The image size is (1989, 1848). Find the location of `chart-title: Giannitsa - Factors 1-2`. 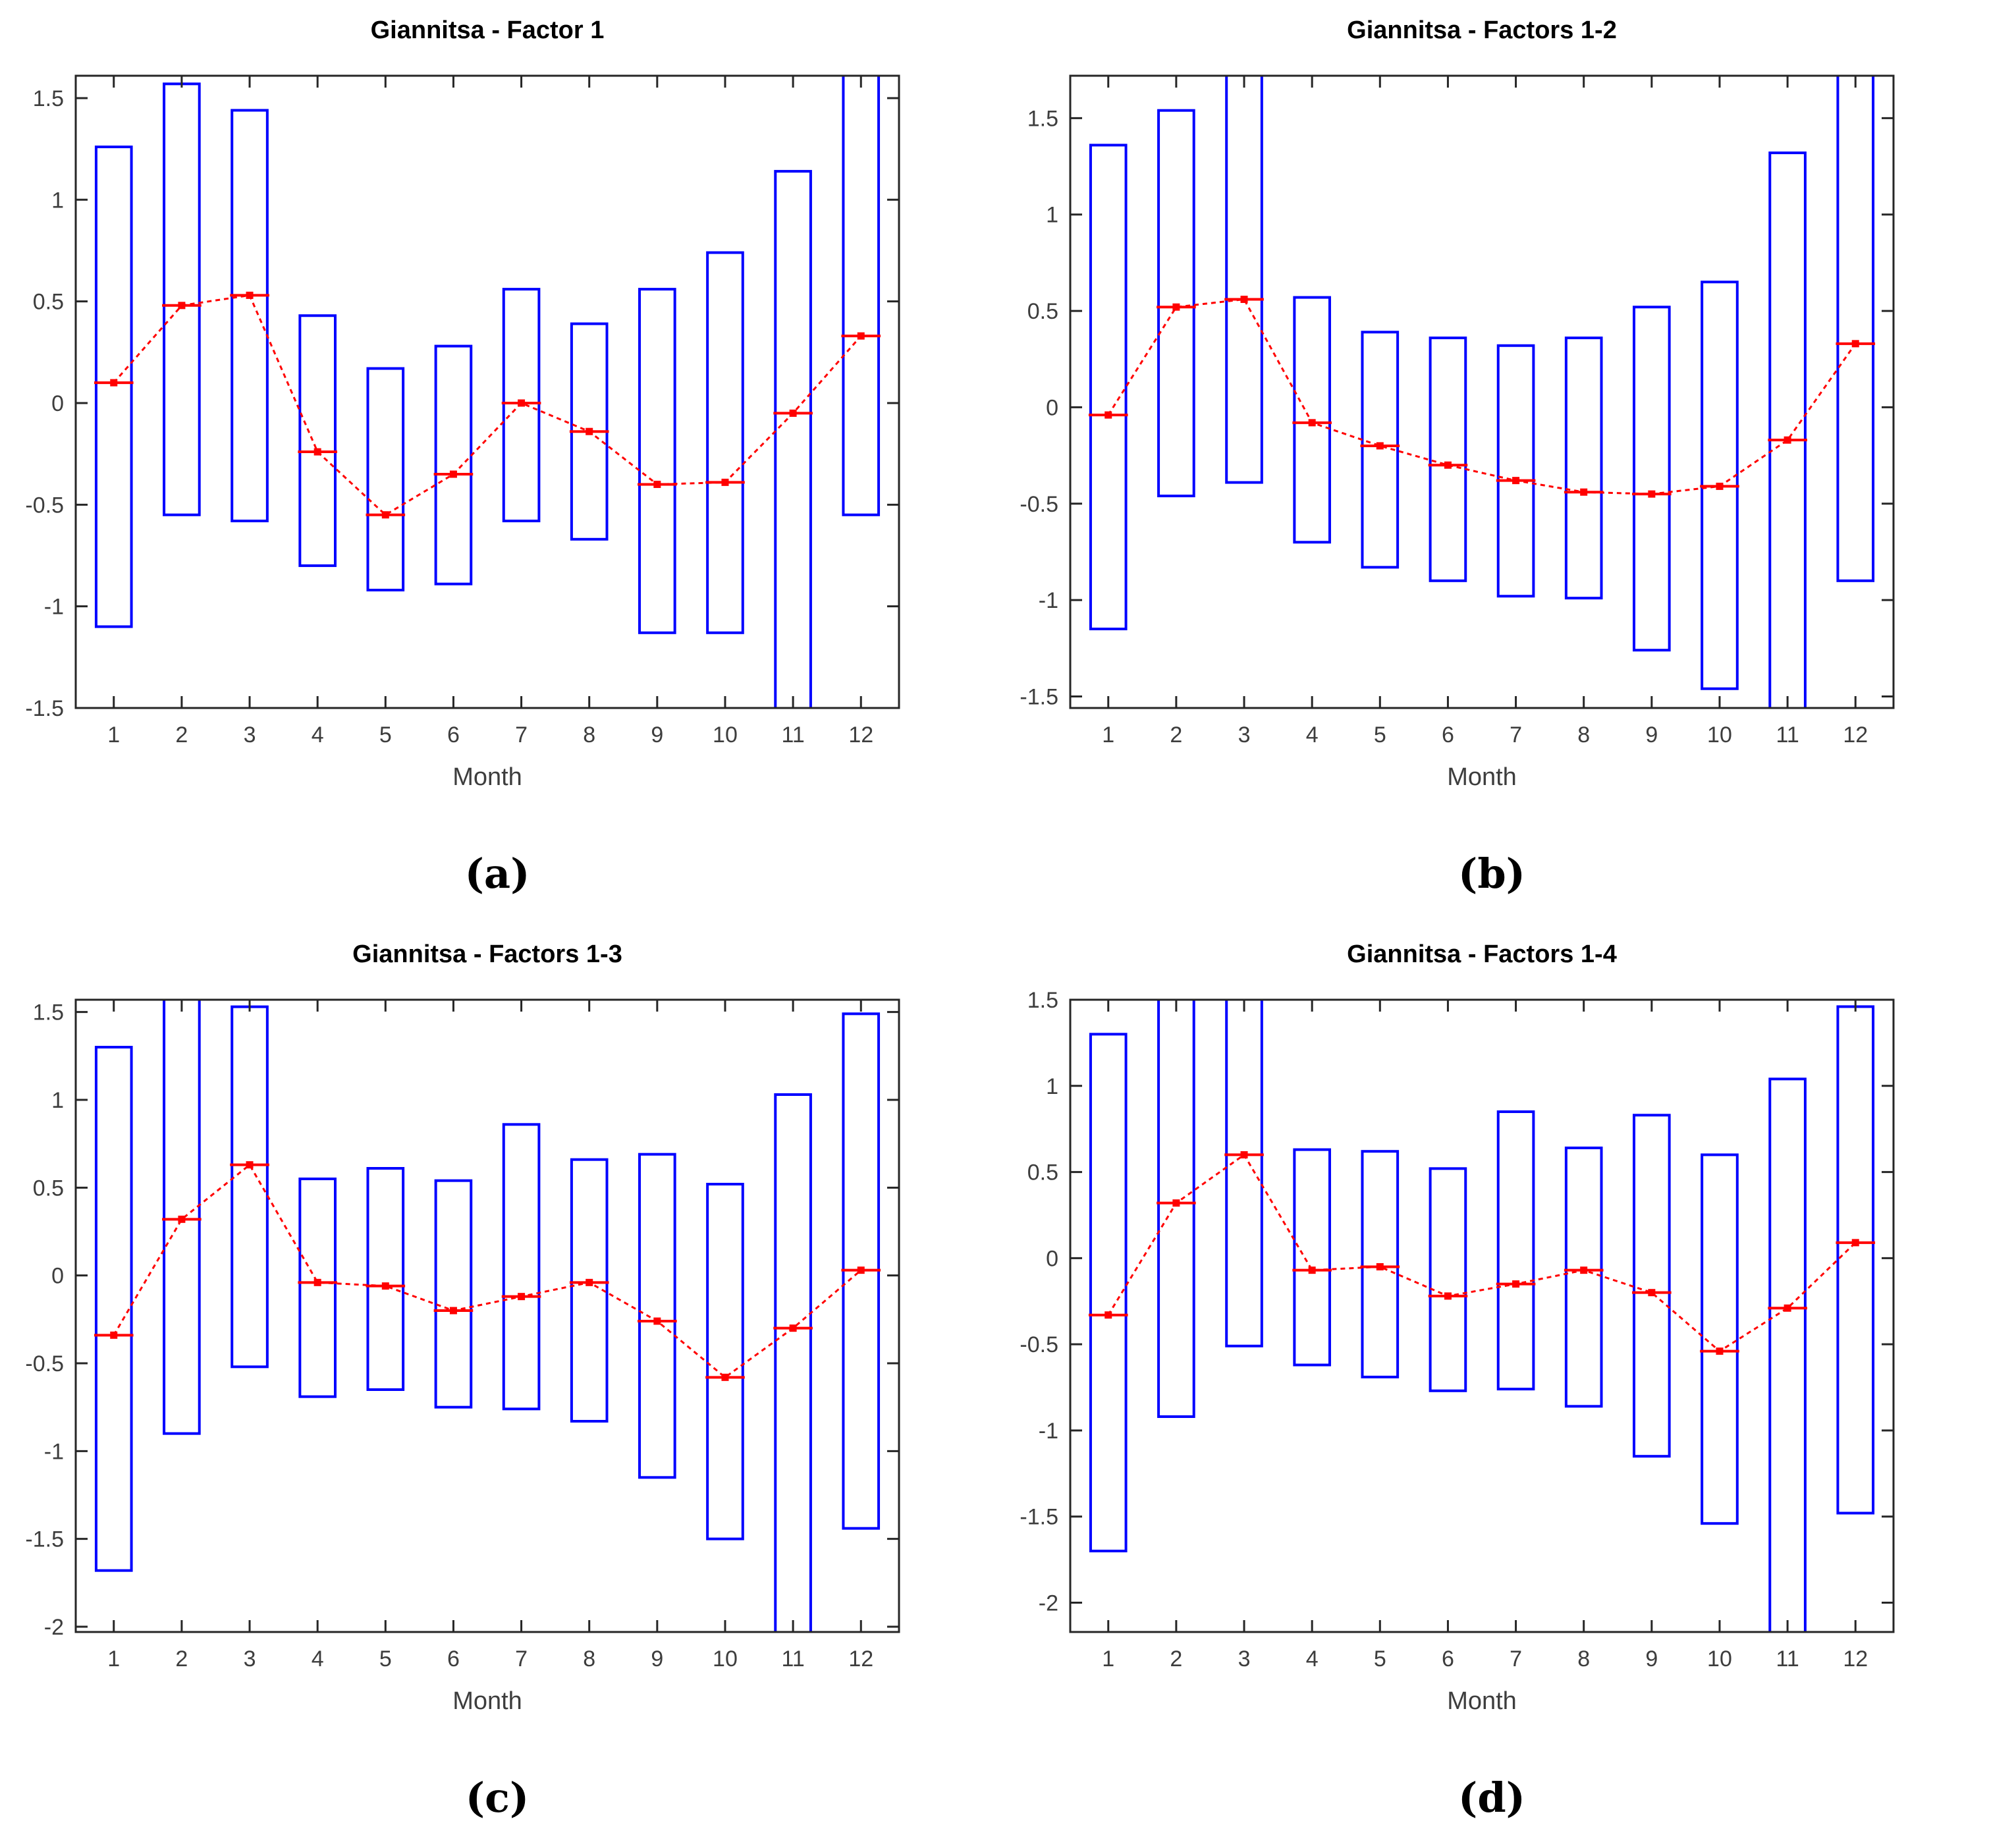

chart-title: Giannitsa - Factors 1-2 is located at coordinates (1482, 30).